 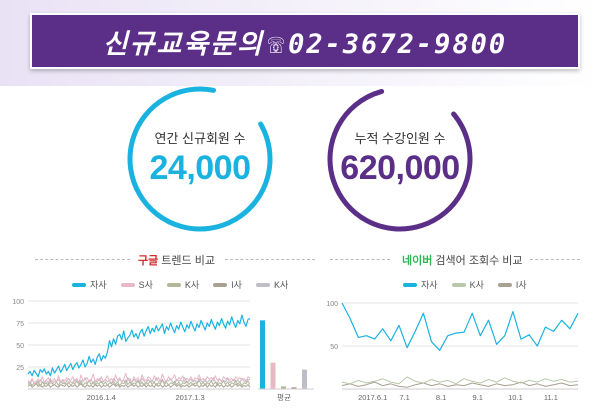 What do you see at coordinates (372, 397) in the screenshot?
I see `x-tick-label: 2017.6.1` at bounding box center [372, 397].